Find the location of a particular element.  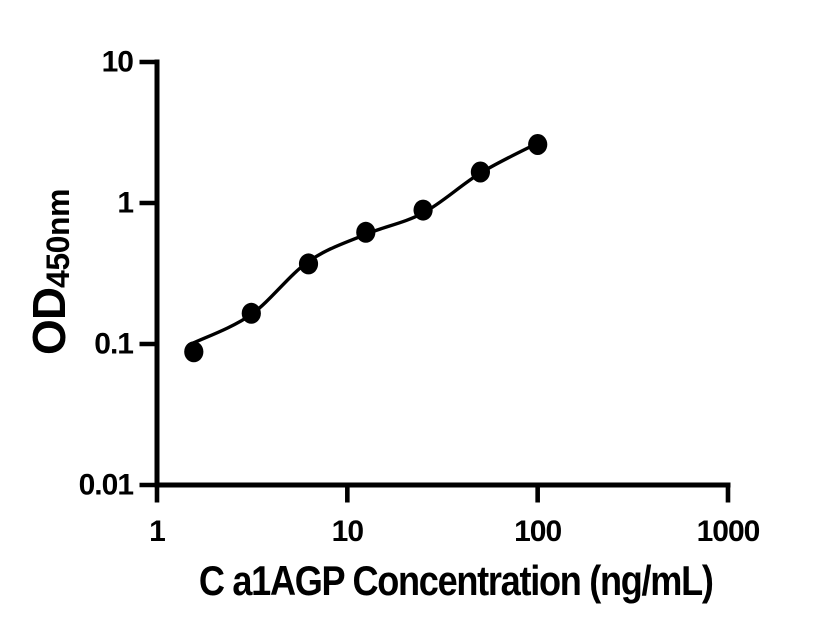

y-axis-title-main: OD is located at coordinates (49, 321).